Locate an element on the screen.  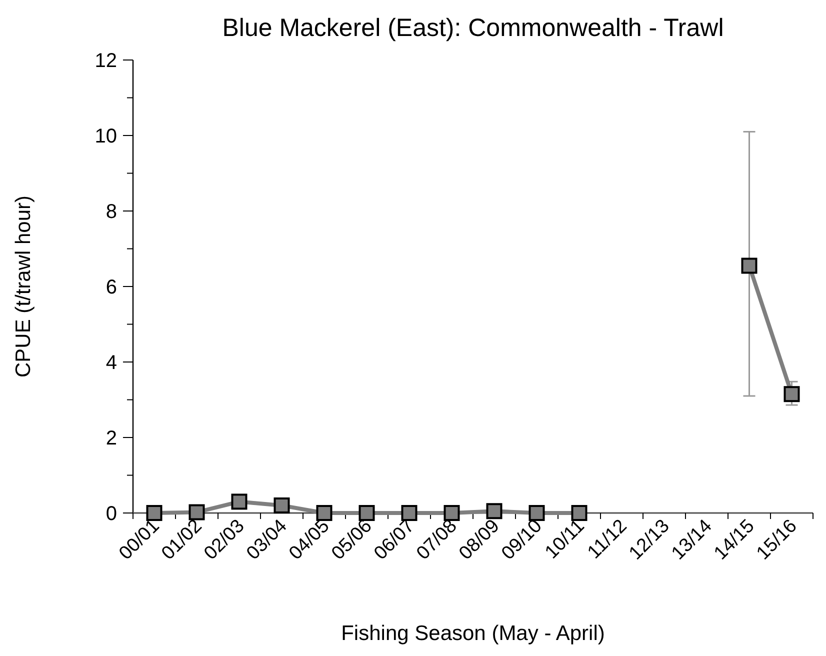
x-axis-title: Fishing Season (May - April) is located at coordinates (473, 633).